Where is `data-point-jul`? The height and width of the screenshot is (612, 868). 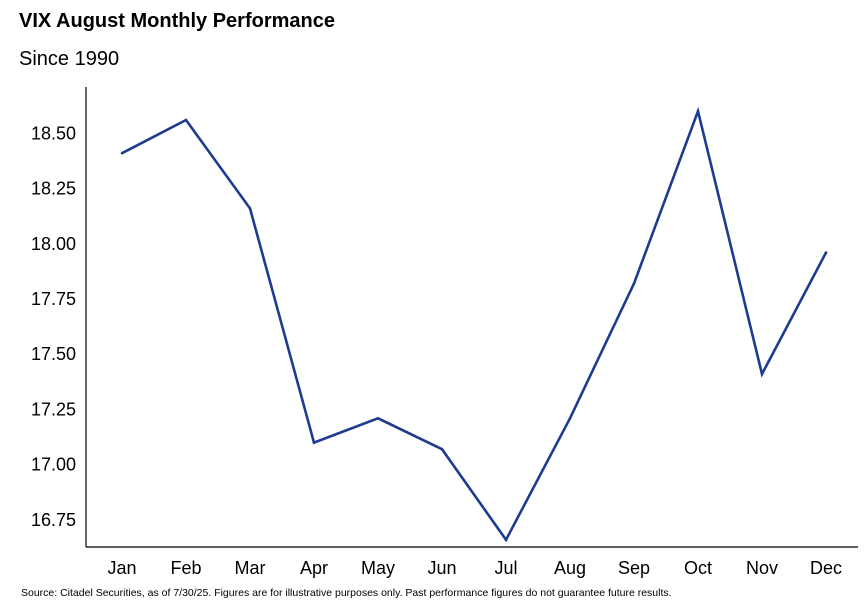 data-point-jul is located at coordinates (506, 540).